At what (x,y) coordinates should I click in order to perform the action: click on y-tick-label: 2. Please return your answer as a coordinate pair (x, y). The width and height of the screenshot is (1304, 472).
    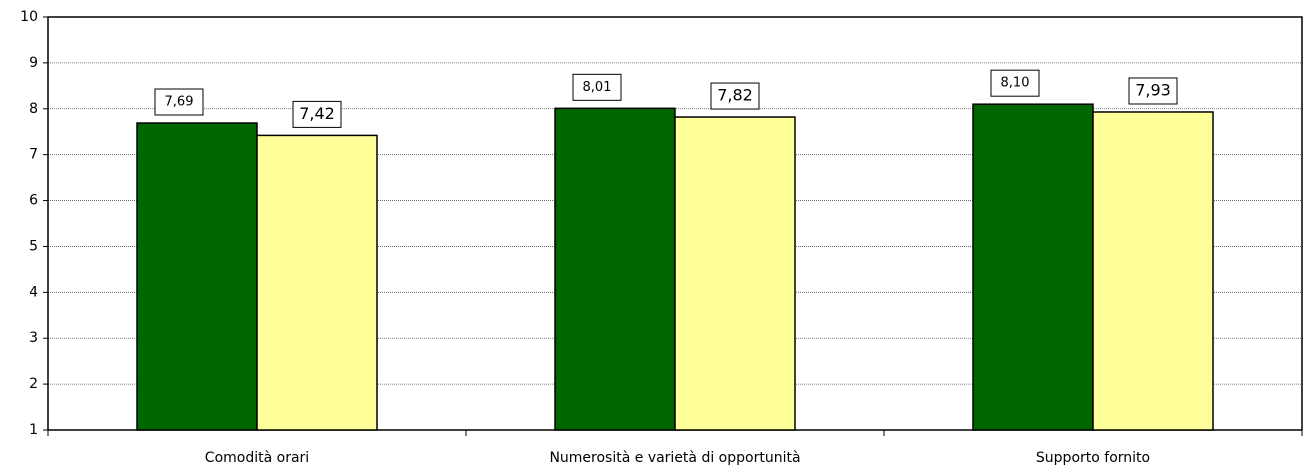
    Looking at the image, I should click on (33, 384).